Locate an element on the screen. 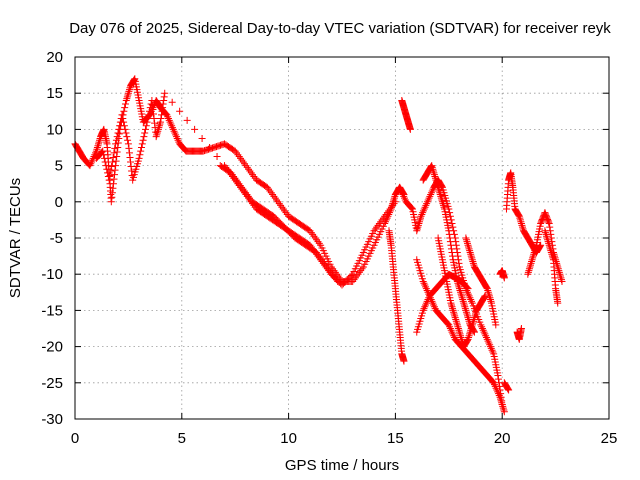 The width and height of the screenshot is (640, 480). series-sat-d is located at coordinates (406, 114).